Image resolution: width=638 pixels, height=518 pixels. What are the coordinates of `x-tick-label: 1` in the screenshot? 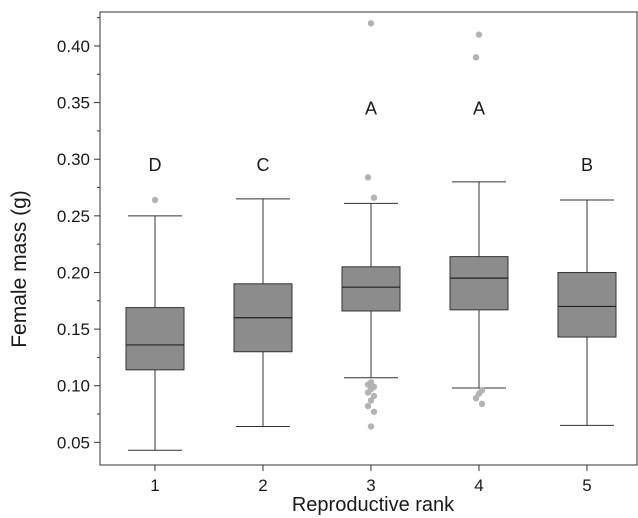 It's located at (154, 485).